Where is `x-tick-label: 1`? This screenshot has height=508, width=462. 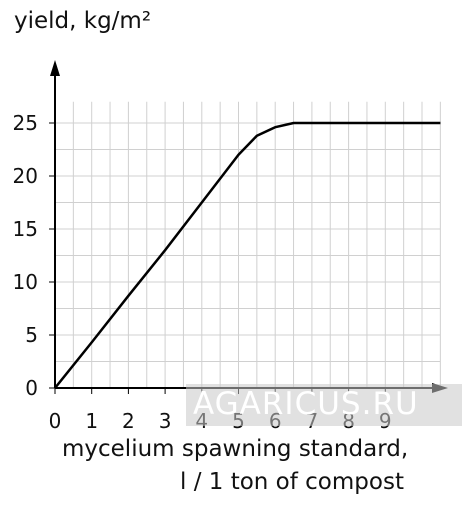
x-tick-label: 1 is located at coordinates (91, 421).